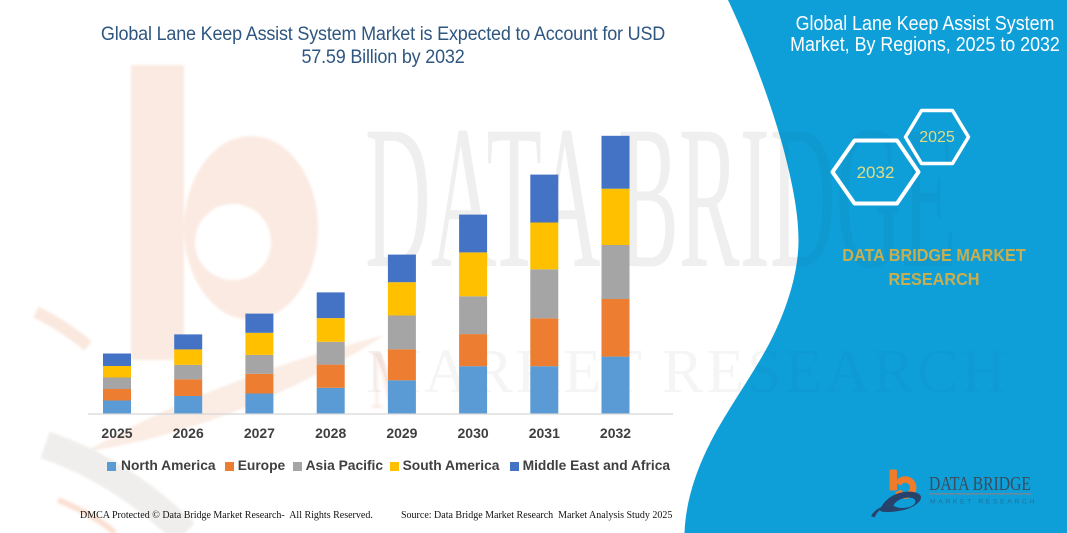  Describe the element at coordinates (983, 502) in the screenshot. I see `svg-text: MARKET RESEARCH` at that location.